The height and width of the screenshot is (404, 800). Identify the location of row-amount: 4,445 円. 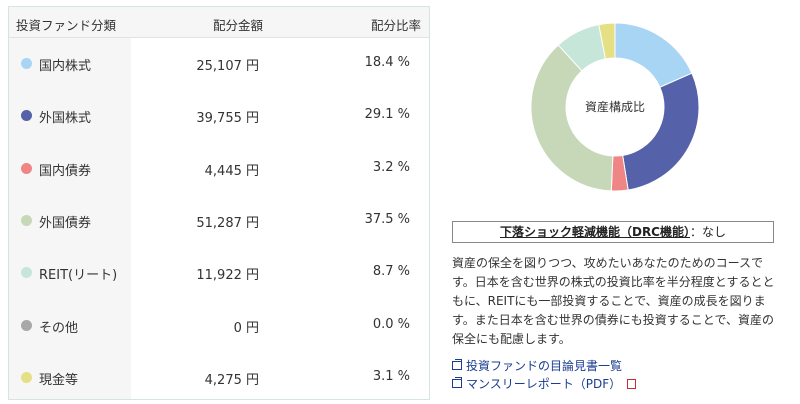
(231, 171).